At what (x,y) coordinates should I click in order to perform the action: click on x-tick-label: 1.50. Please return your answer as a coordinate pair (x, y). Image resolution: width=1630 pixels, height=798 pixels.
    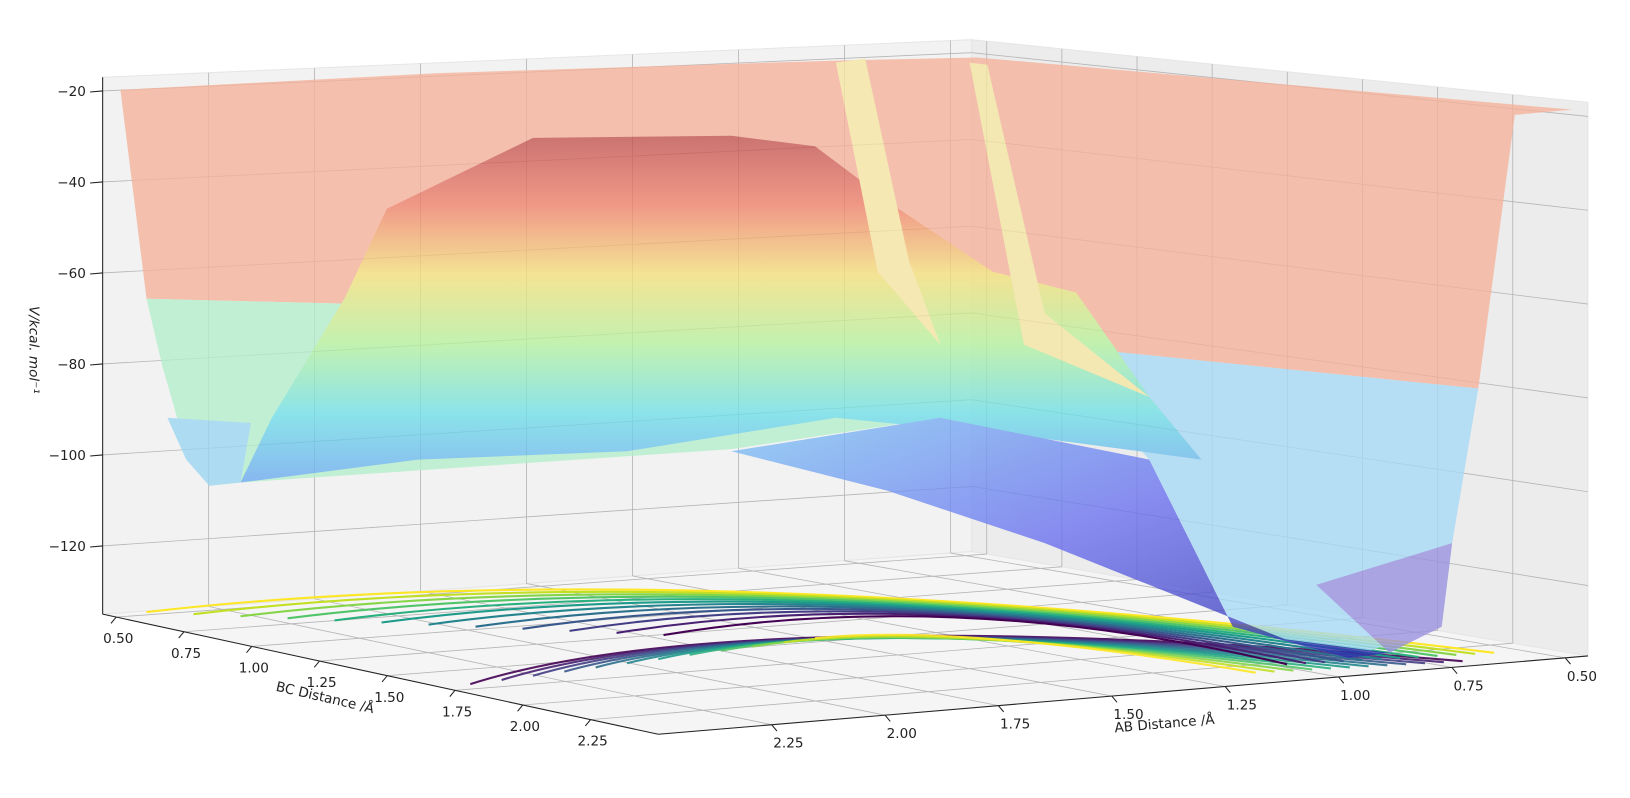
    Looking at the image, I should click on (1128, 715).